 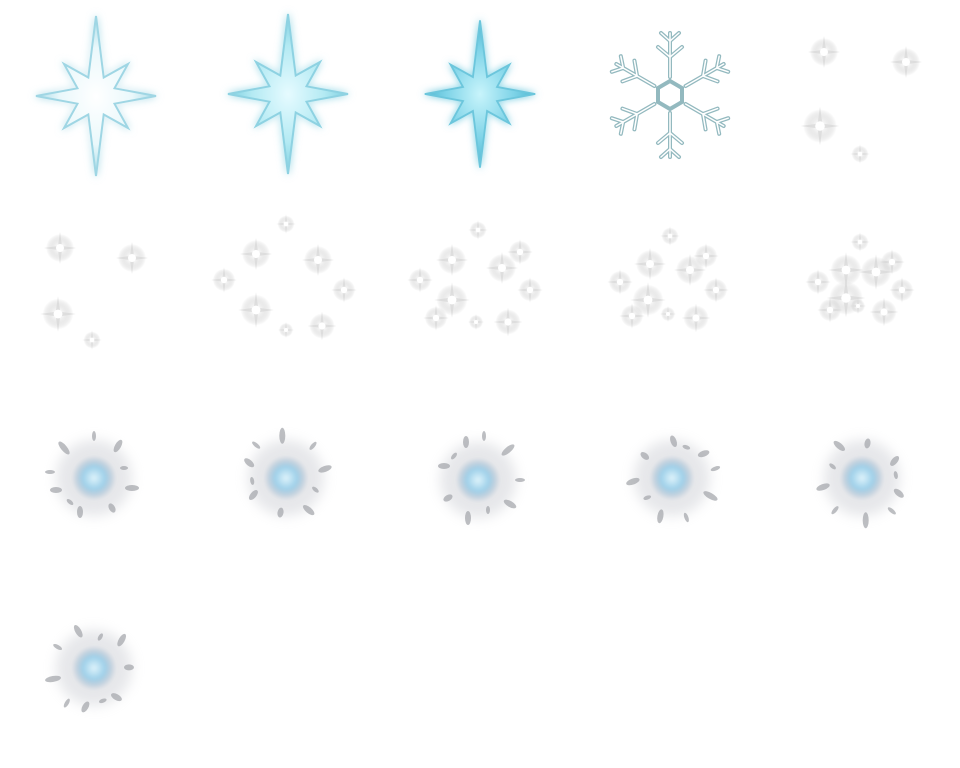 What do you see at coordinates (670, 95) in the screenshot?
I see `snowflake` at bounding box center [670, 95].